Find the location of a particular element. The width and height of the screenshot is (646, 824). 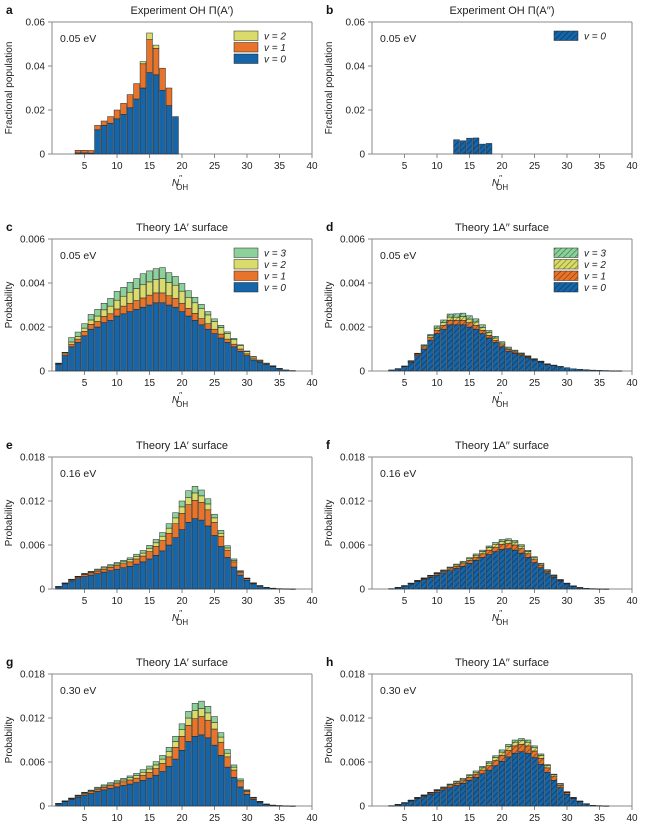

bar-h-16-v1 is located at coordinates (476, 775).